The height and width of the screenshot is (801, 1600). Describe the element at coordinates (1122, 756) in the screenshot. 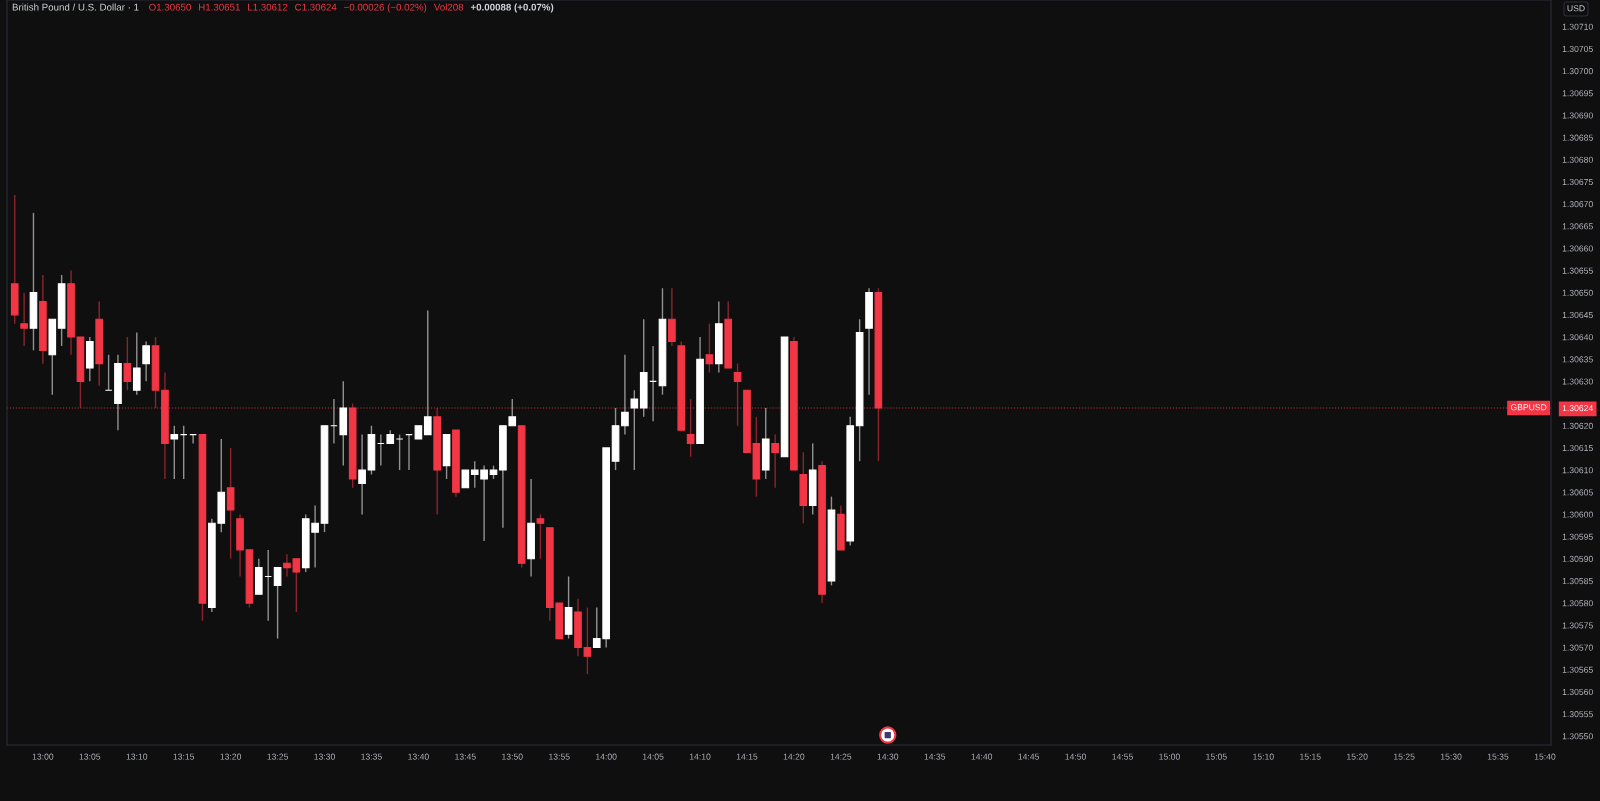

I see `x-tick-label: 14:55` at that location.